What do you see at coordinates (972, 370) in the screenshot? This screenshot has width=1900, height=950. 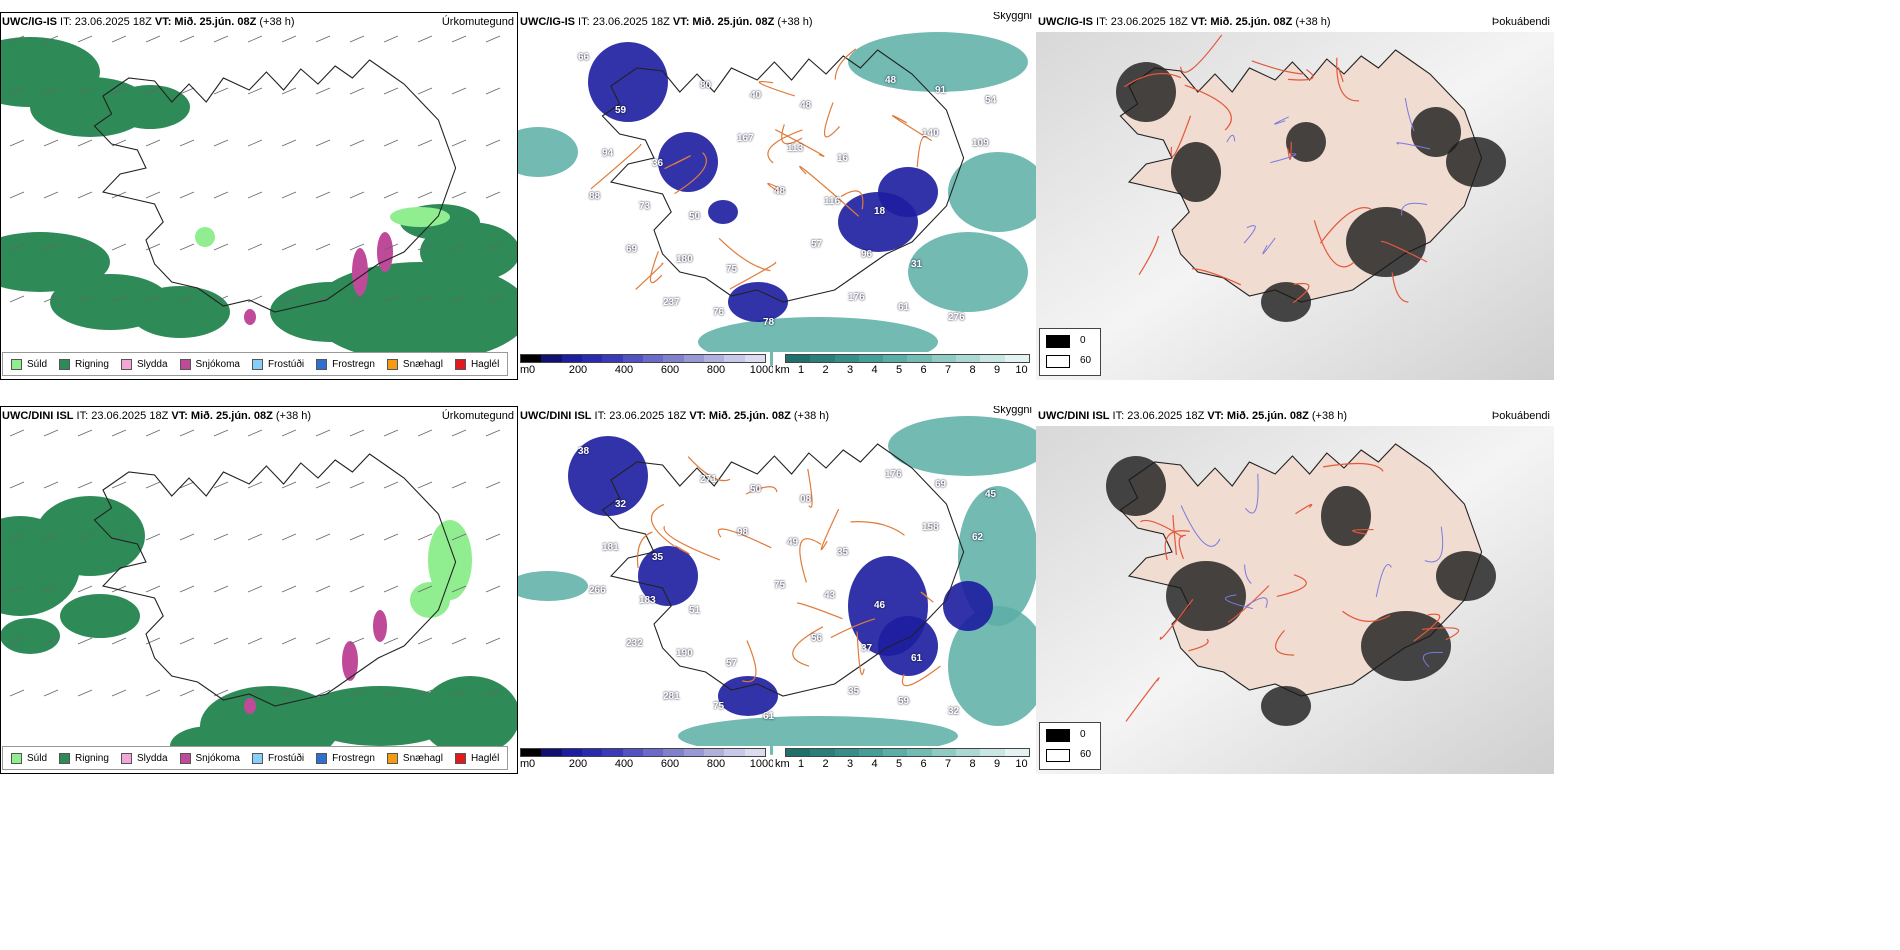 I see `visibility-tick: 8` at bounding box center [972, 370].